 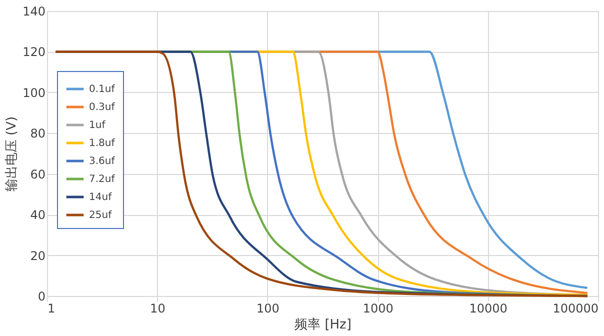 I want to click on legend-label: 1.8uf, so click(x=102, y=143).